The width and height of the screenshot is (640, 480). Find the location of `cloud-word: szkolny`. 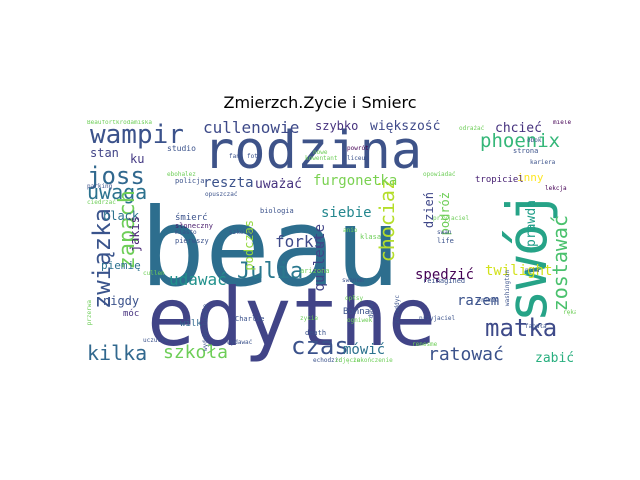

cloud-word: szkolny is located at coordinates (242, 232).